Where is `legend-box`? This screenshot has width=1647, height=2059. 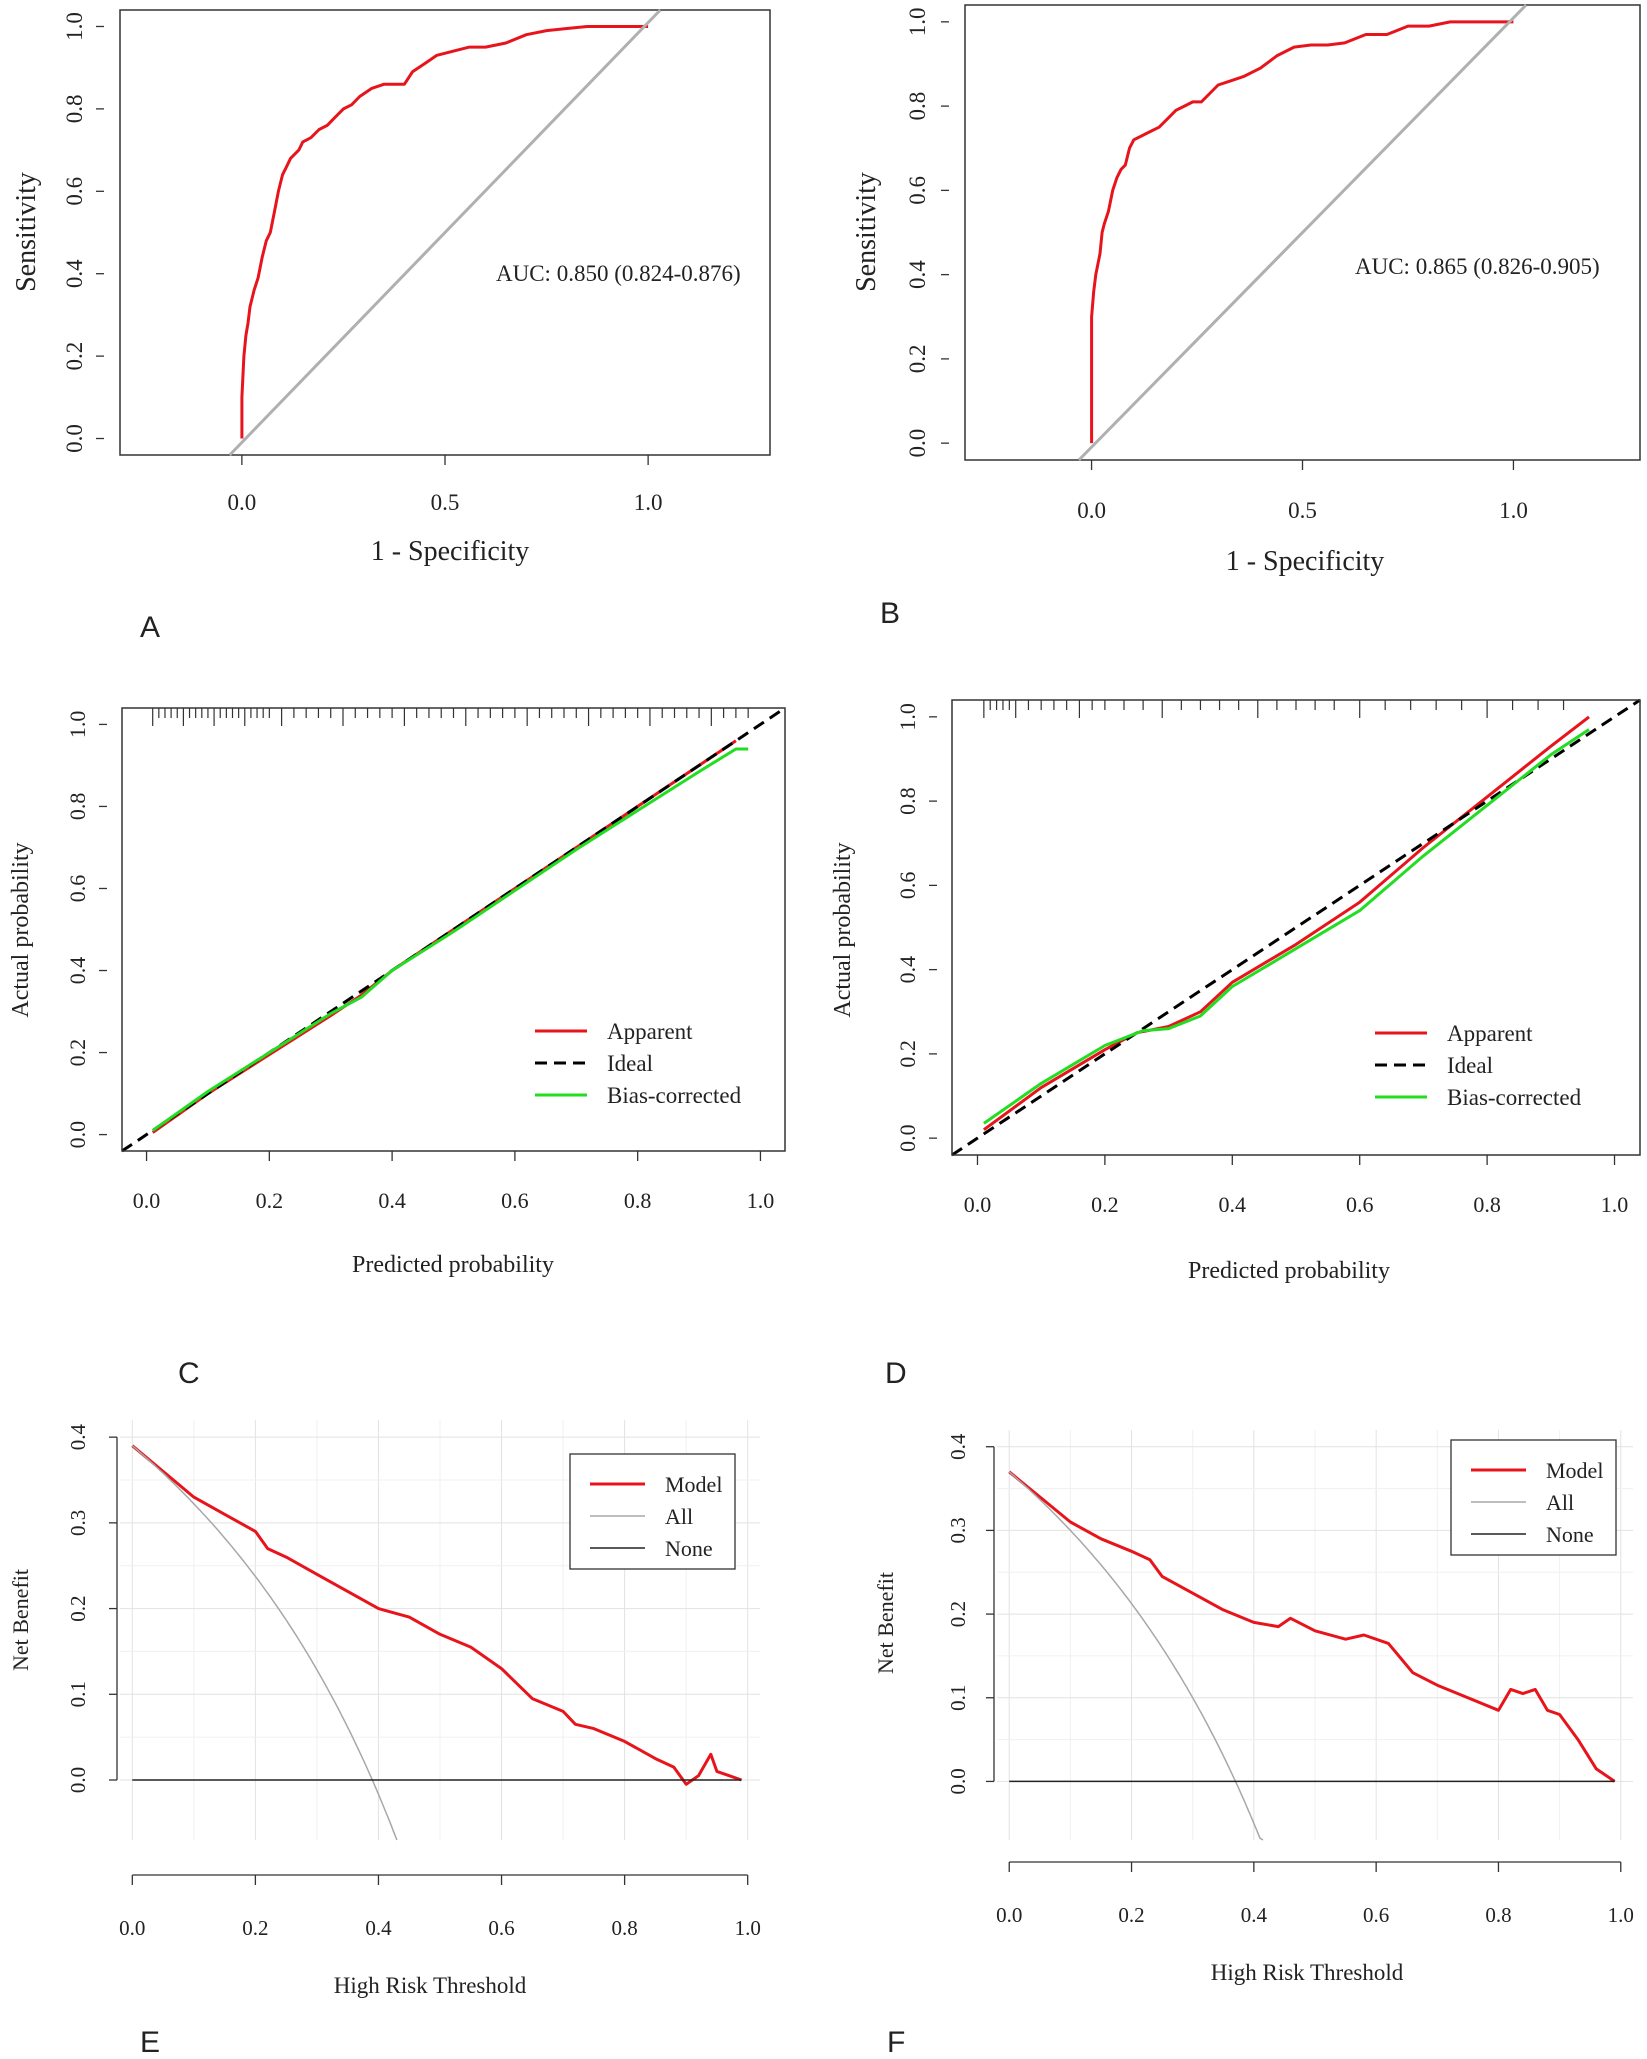 legend-box is located at coordinates (652, 1511).